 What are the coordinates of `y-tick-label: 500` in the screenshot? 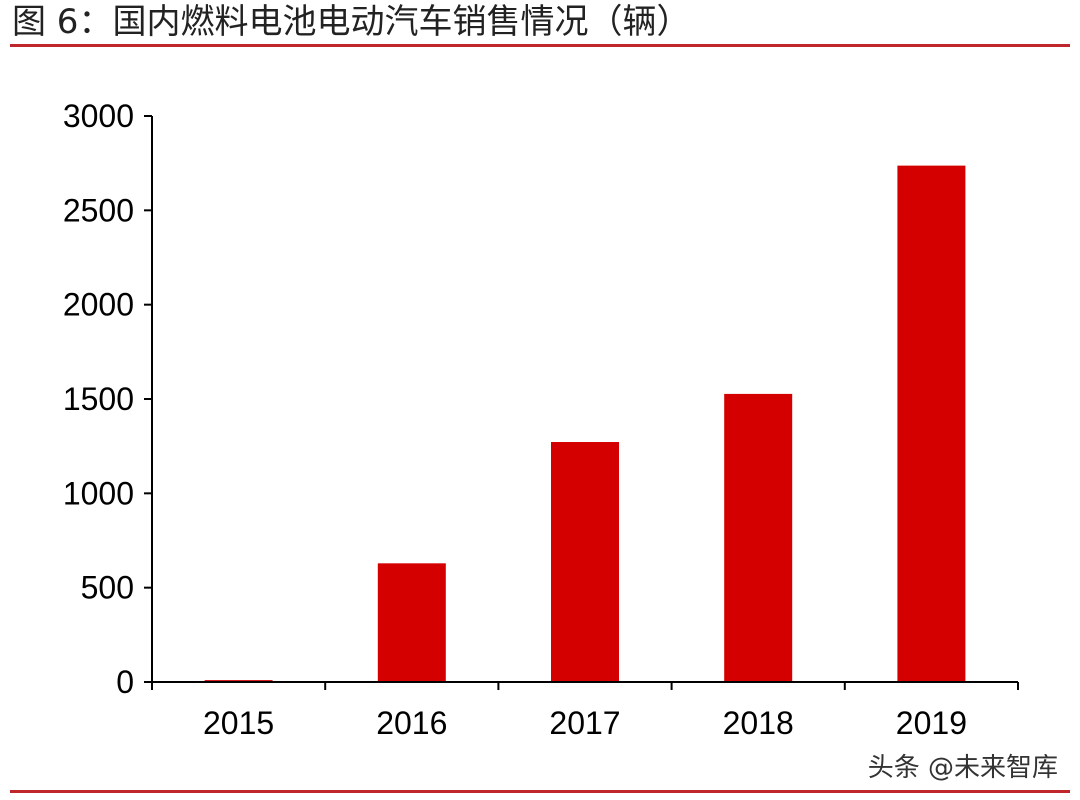 It's located at (107, 588).